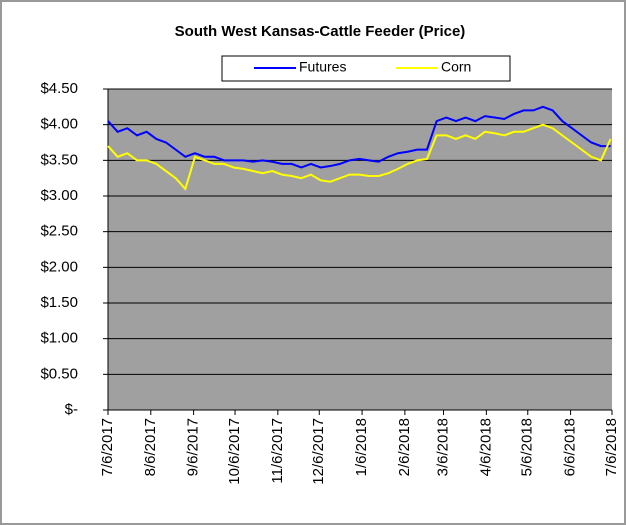 This screenshot has width=626, height=525. I want to click on y-tick-label: $-, so click(71, 409).